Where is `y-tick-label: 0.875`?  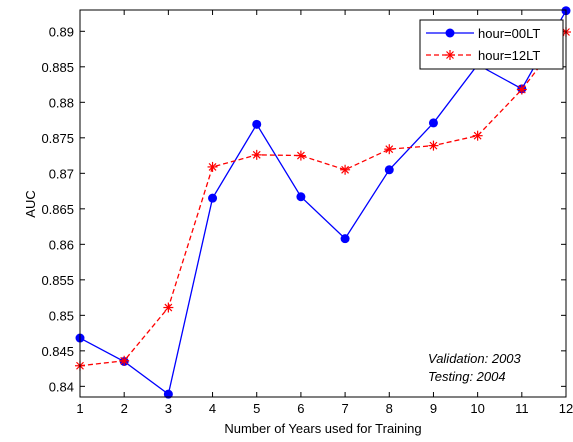 y-tick-label: 0.875 is located at coordinates (57, 138).